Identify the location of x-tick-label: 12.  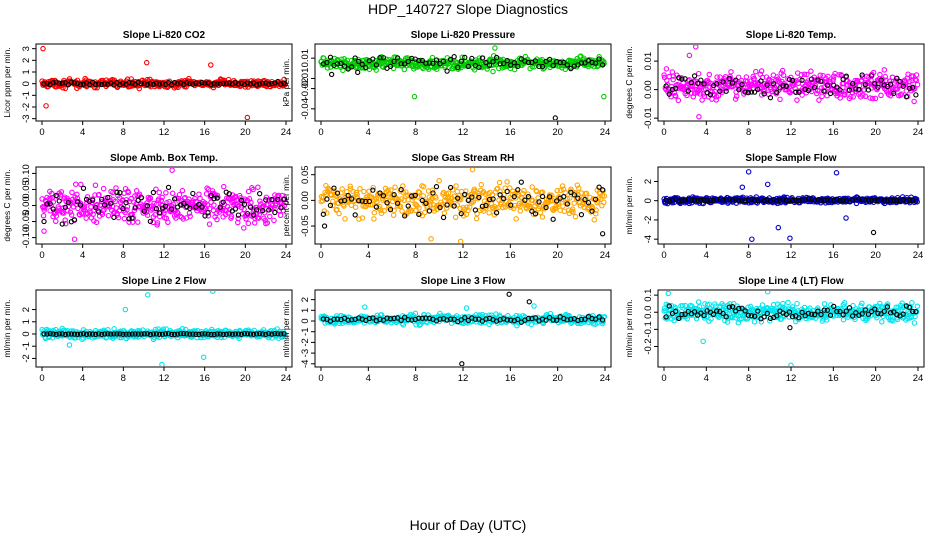
(791, 255).